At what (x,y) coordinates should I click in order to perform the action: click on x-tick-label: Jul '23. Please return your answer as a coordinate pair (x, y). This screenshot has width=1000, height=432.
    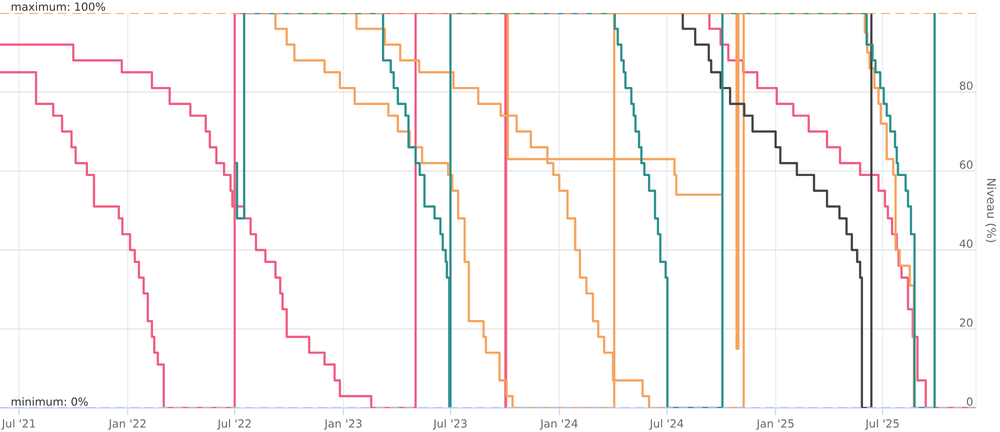
    Looking at the image, I should click on (449, 424).